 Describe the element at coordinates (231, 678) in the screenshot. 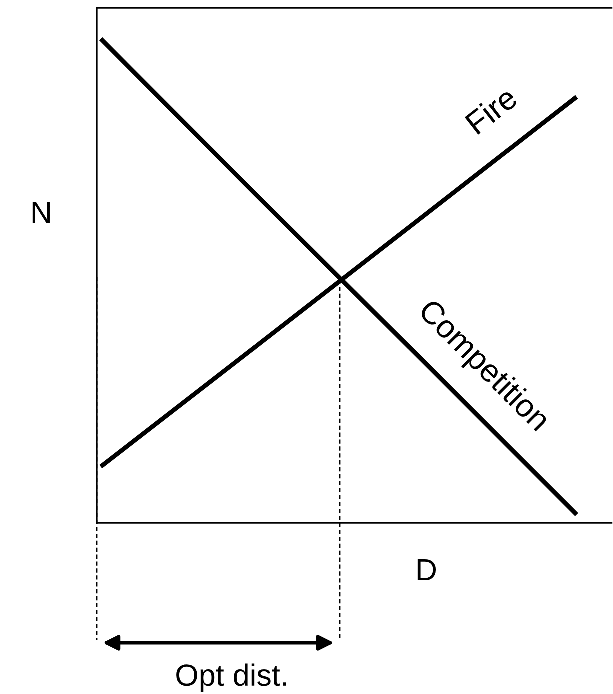

I see `text: Opt dist.` at that location.